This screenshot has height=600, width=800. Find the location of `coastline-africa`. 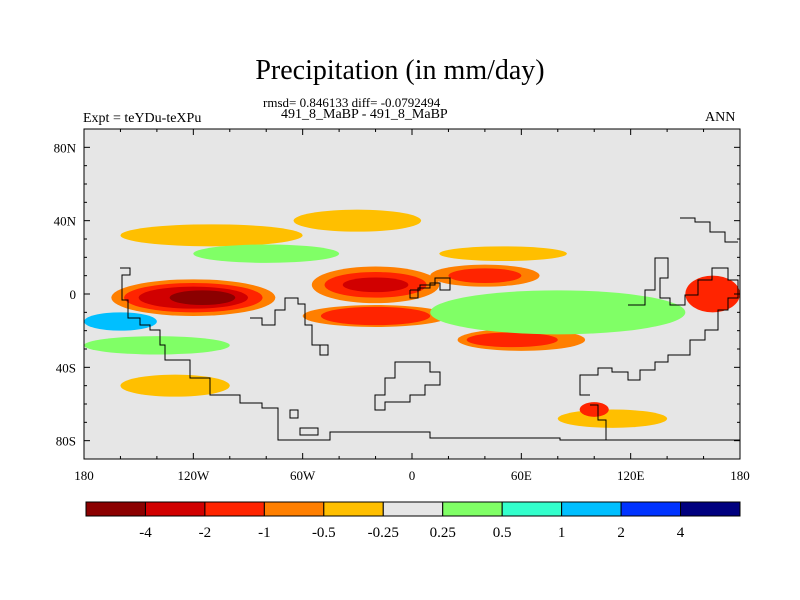

coastline-africa is located at coordinates (430, 288).